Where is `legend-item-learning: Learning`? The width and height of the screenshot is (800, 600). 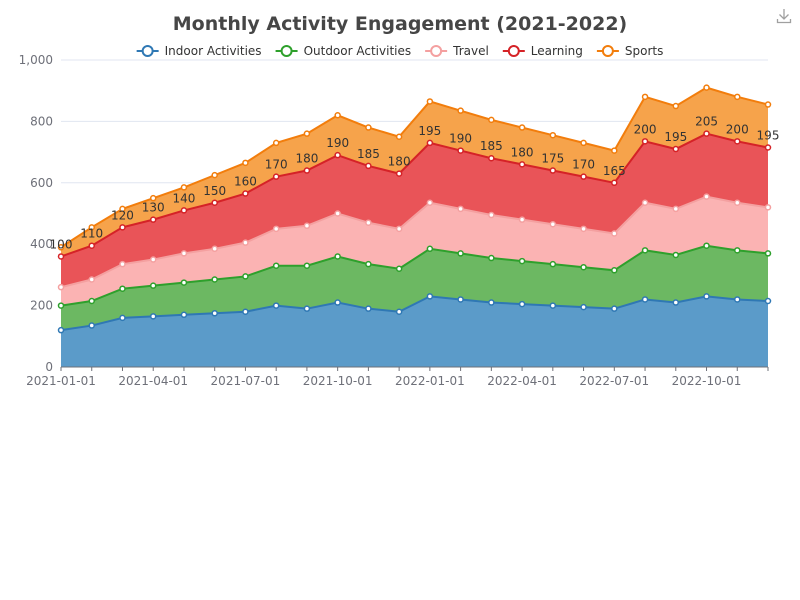 legend-item-learning: Learning is located at coordinates (542, 51).